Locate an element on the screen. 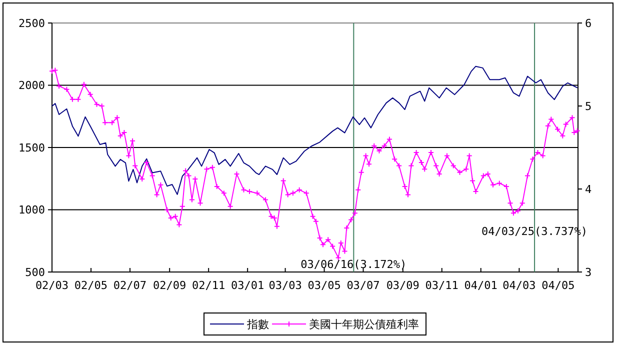  y-tick-label: 1000 is located at coordinates (31, 210).